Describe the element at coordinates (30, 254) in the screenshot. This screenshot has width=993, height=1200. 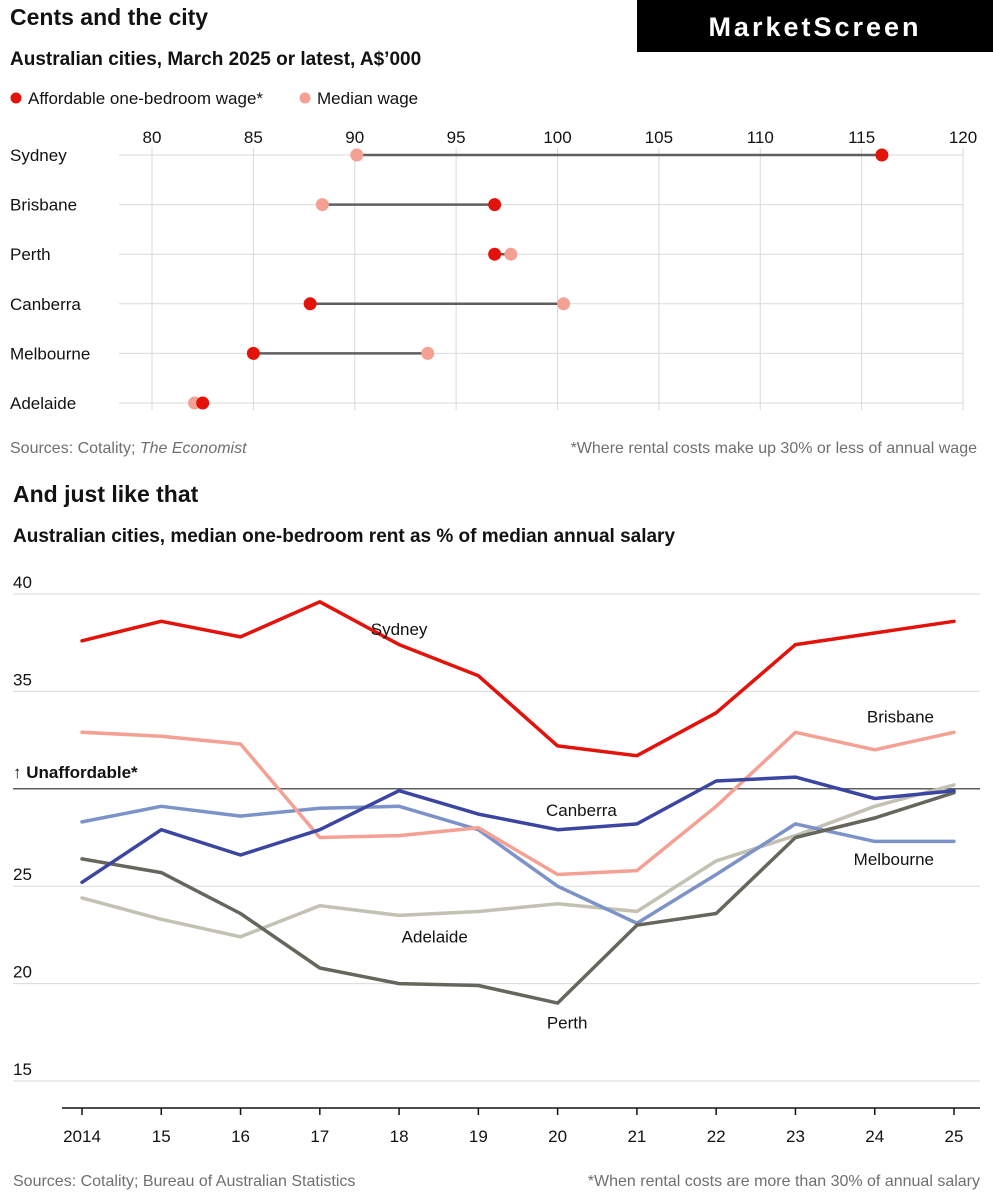
I see `category-label-perth: Perth` at that location.